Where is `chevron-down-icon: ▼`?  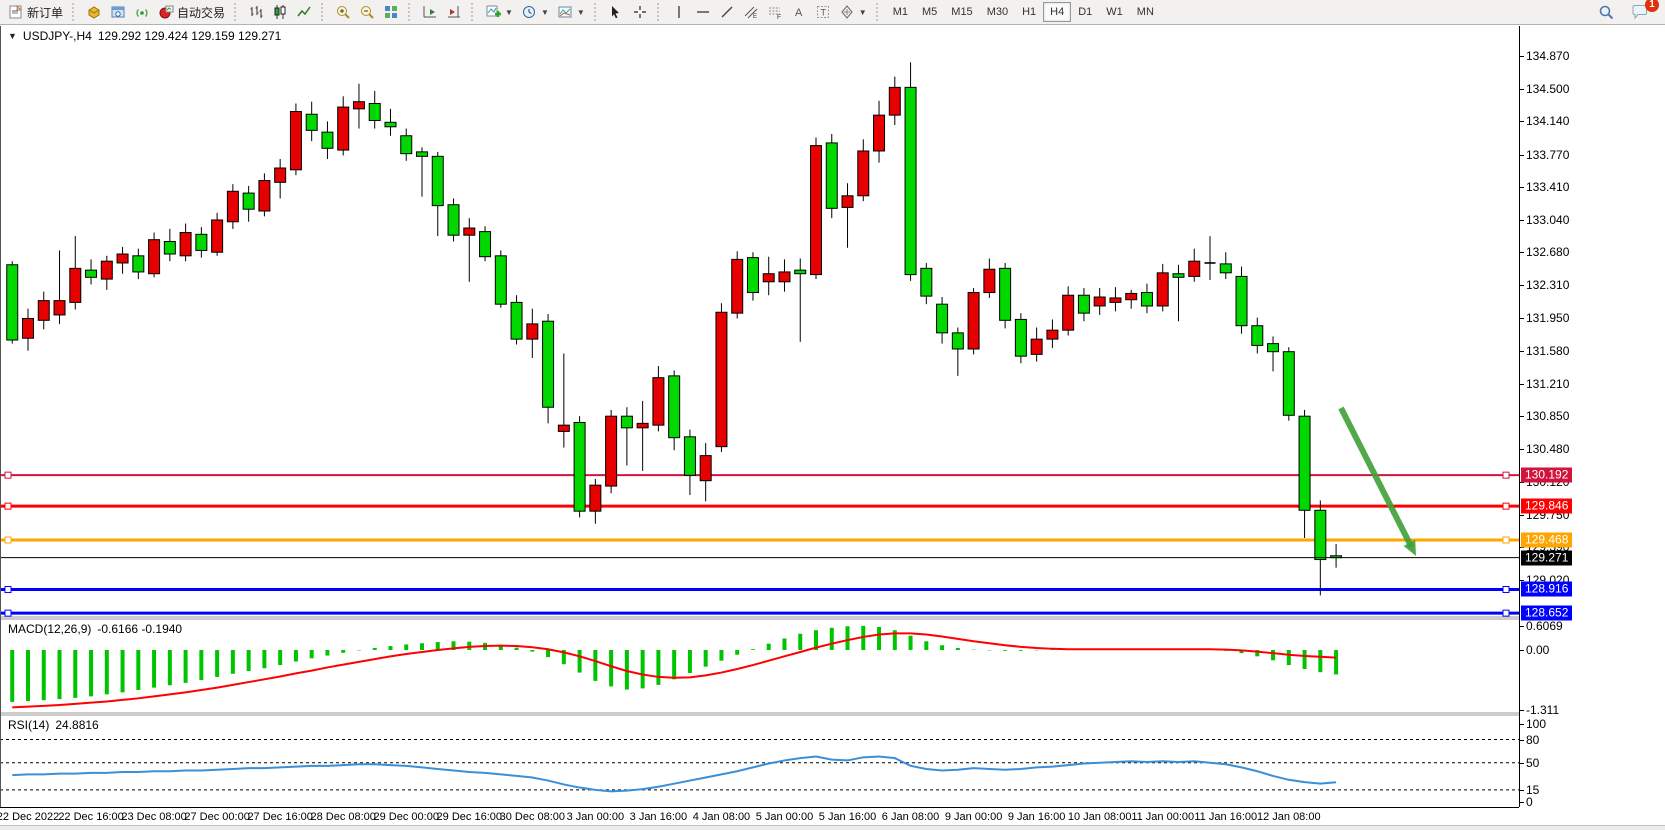 chevron-down-icon: ▼ is located at coordinates (12, 36).